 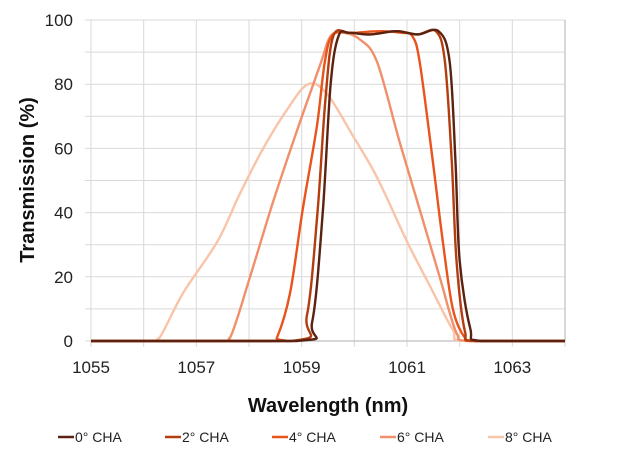 What do you see at coordinates (63, 148) in the screenshot?
I see `y-tick-label: 60` at bounding box center [63, 148].